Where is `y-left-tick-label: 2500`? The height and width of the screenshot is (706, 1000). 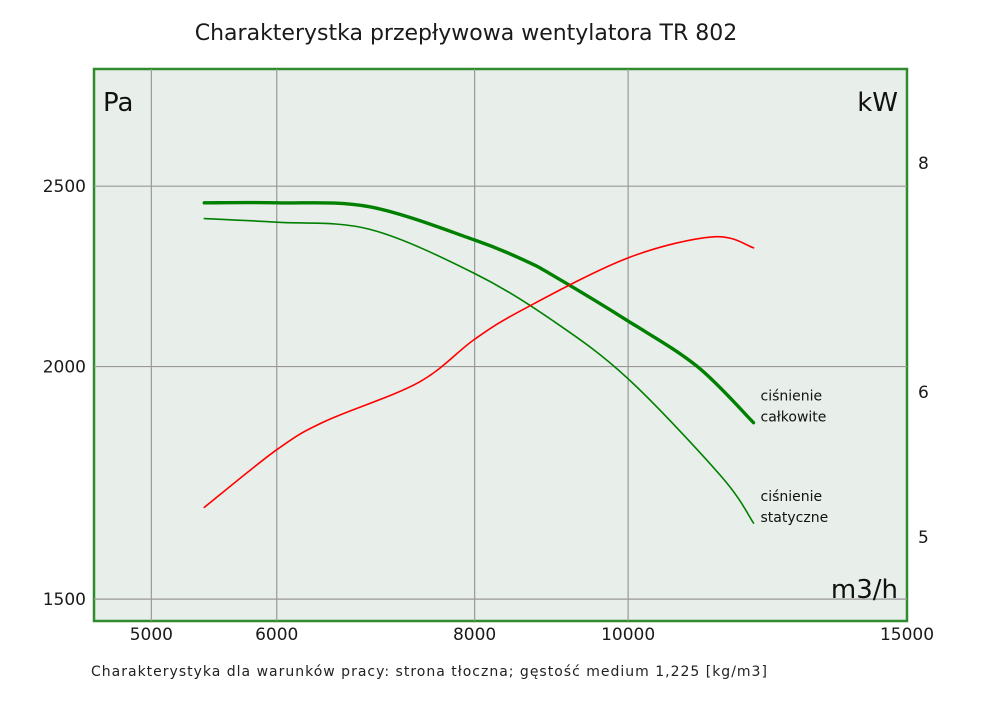 y-left-tick-label: 2500 is located at coordinates (64, 187).